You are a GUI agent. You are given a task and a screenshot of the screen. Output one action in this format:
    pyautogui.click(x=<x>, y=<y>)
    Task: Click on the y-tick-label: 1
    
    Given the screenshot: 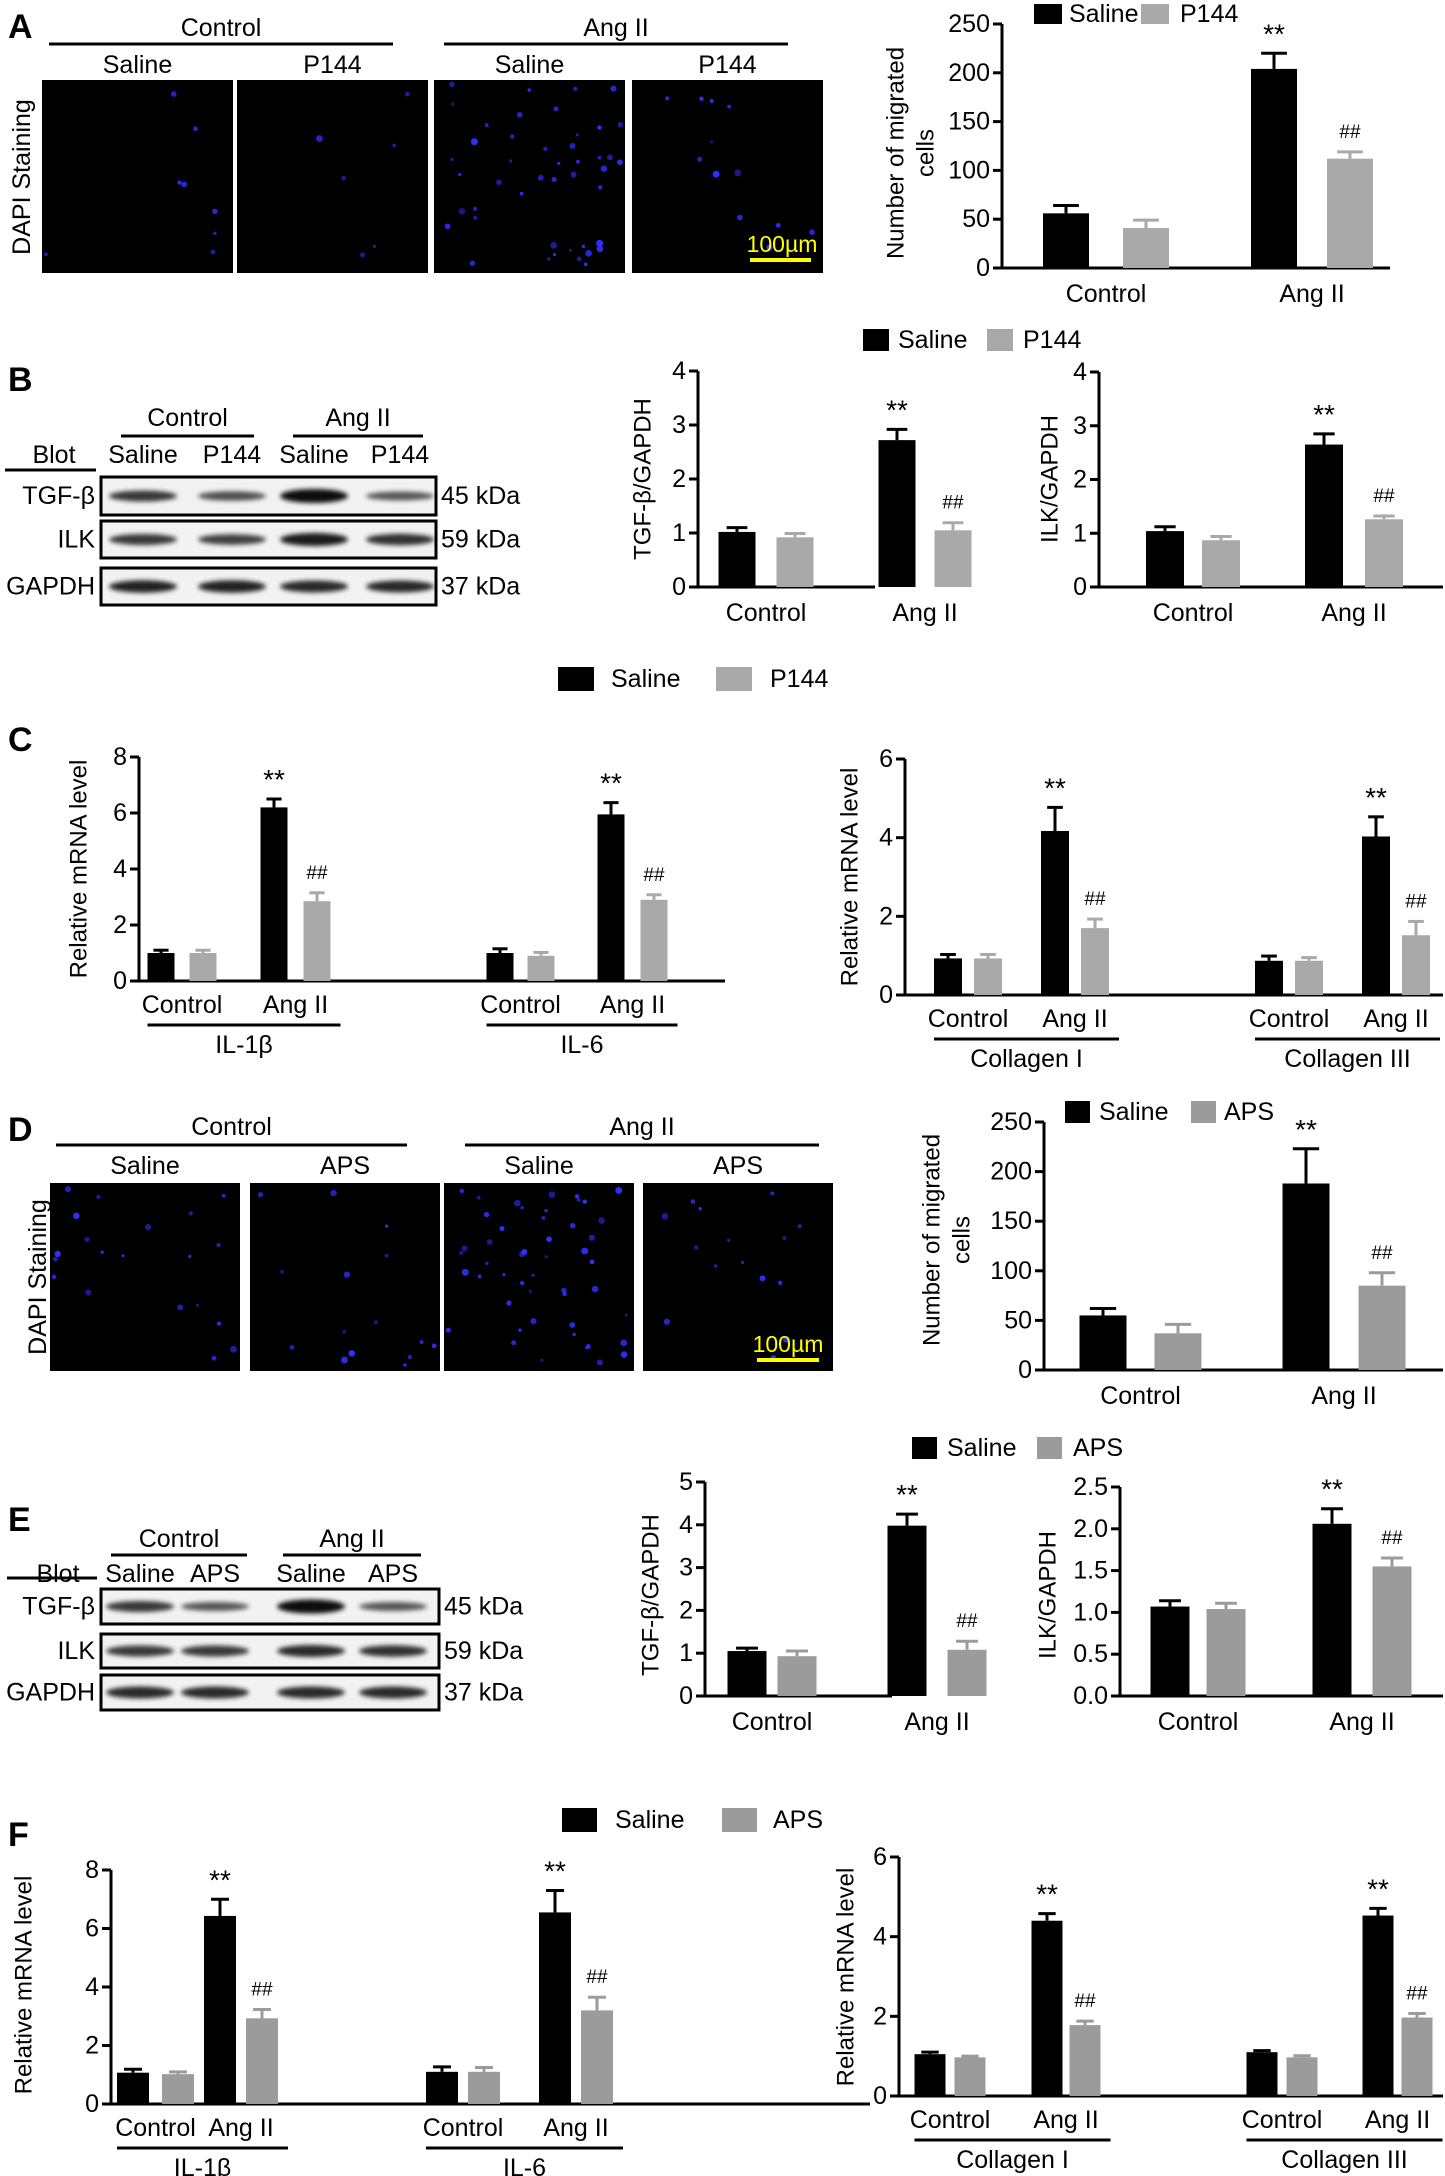 What is the action you would take?
    pyautogui.click(x=686, y=1653)
    